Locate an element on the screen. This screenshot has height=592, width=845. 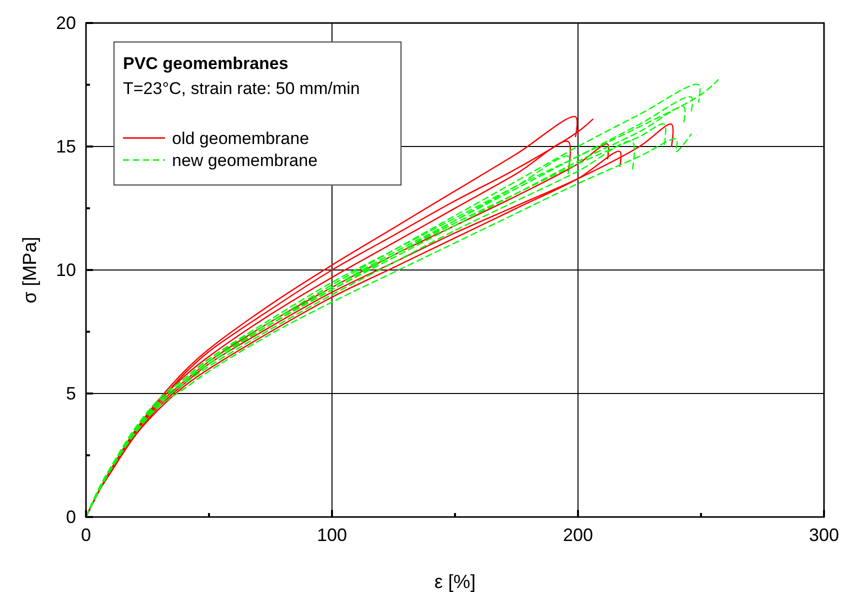
legend-title: PVC geomembranes is located at coordinates (205, 63).